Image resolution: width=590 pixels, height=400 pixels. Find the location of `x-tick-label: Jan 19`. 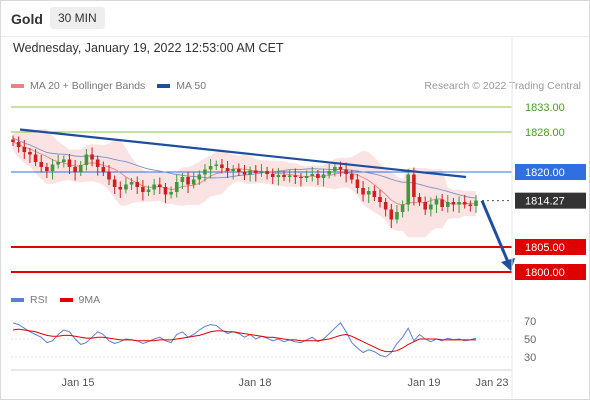

x-tick-label: Jan 19 is located at coordinates (423, 383).